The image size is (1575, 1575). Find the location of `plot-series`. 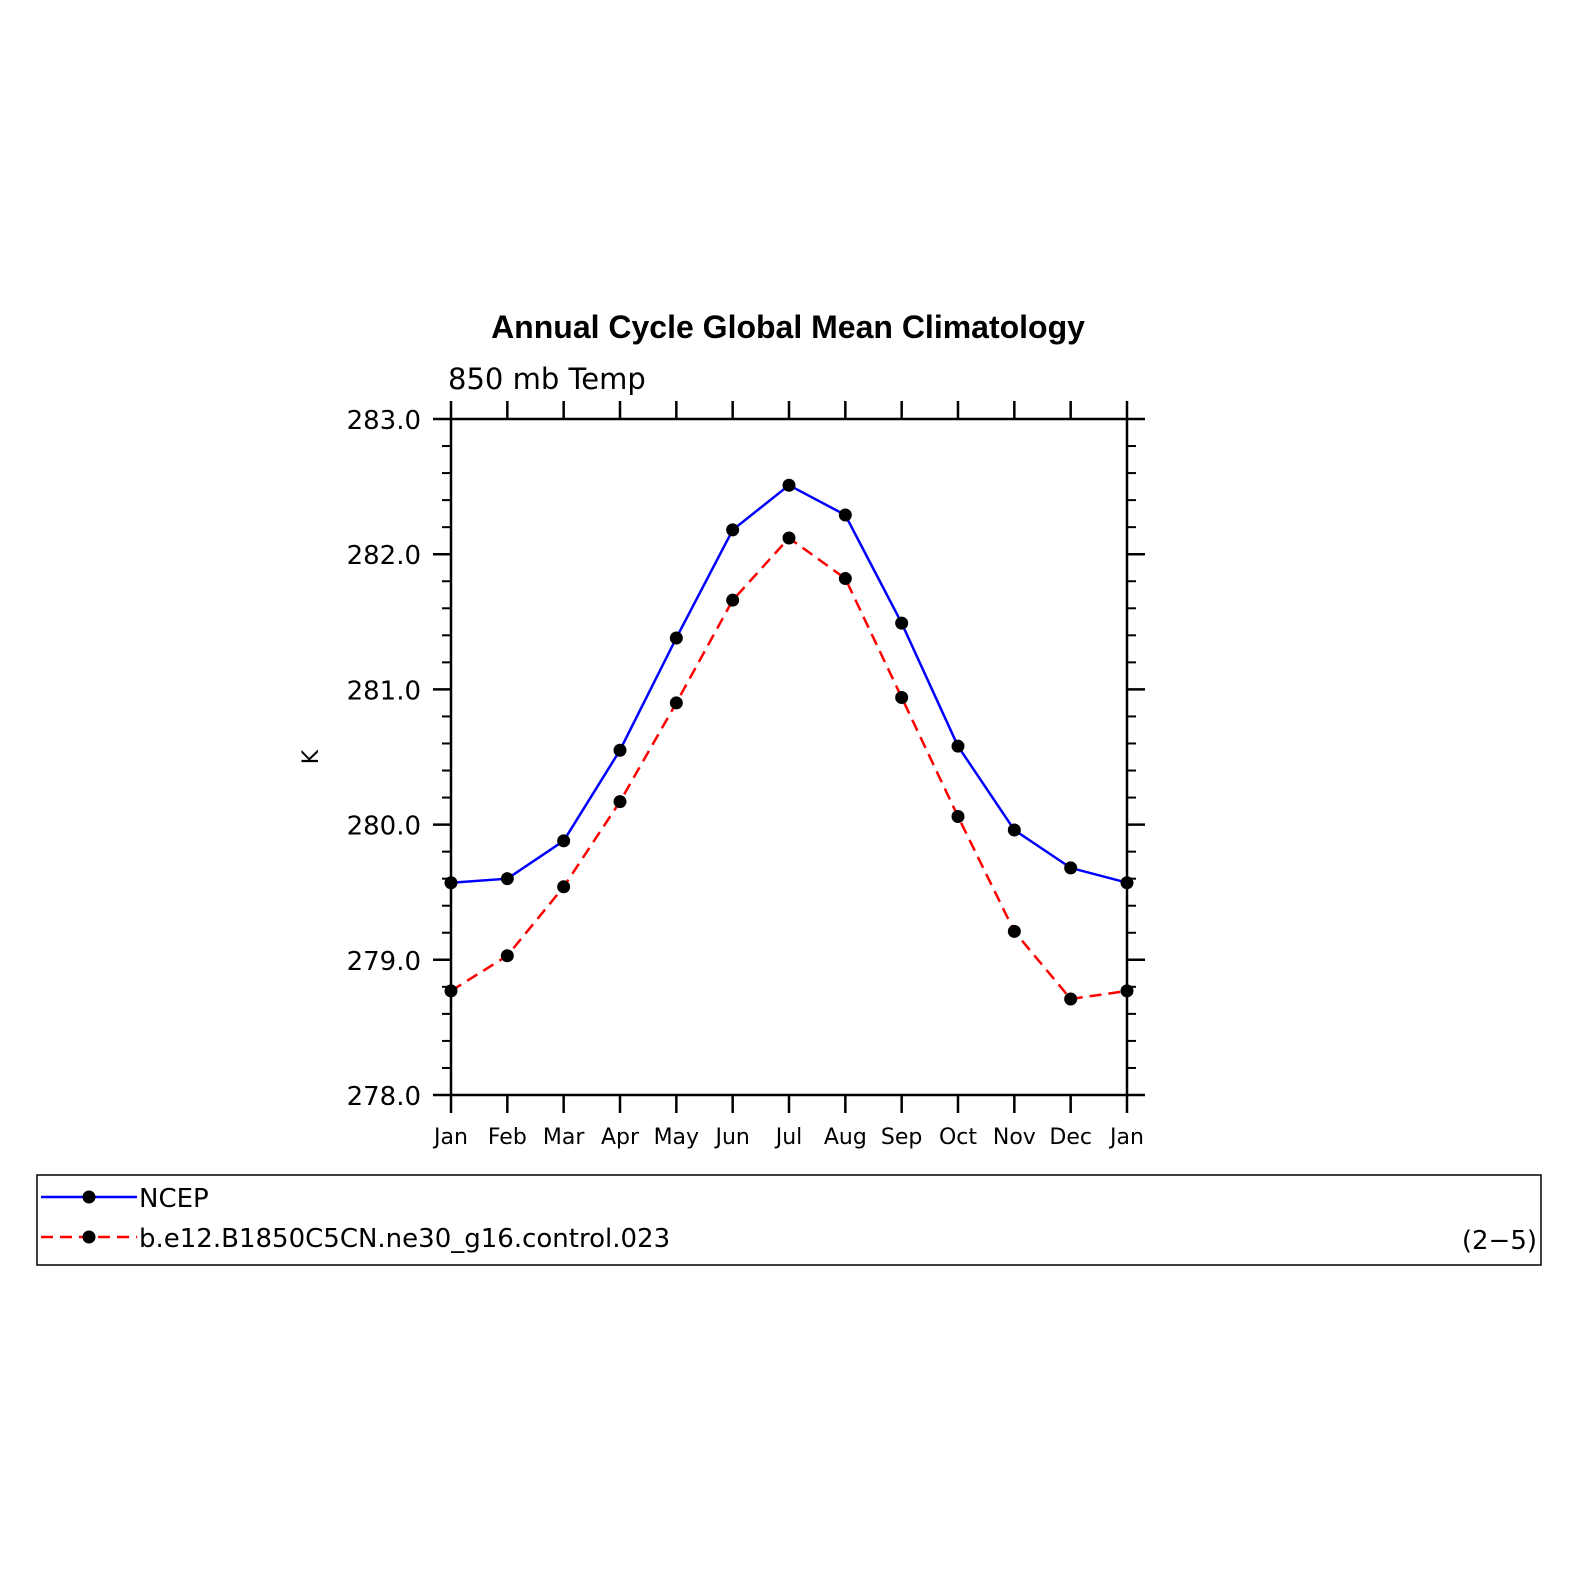

plot-series is located at coordinates (789, 742).